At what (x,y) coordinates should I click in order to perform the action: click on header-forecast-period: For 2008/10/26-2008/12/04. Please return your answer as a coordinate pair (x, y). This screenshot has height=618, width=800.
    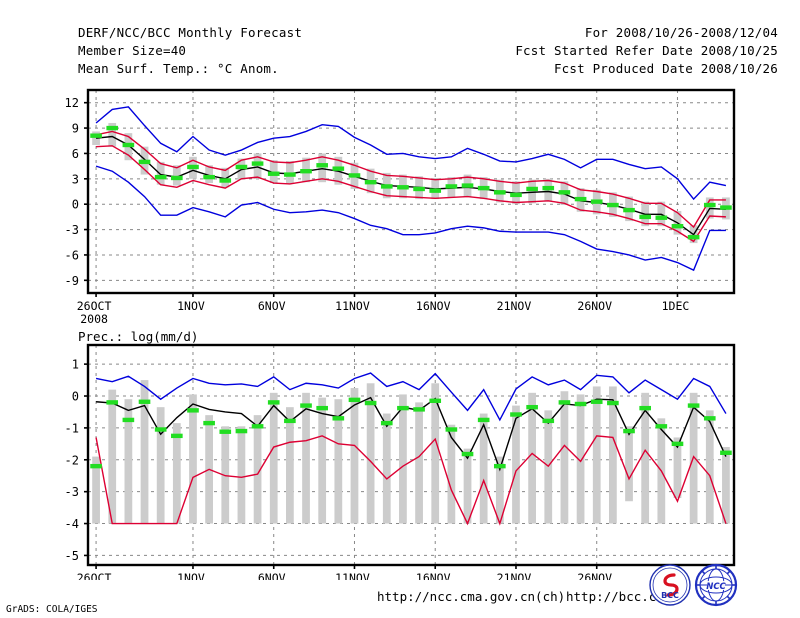
    Looking at the image, I should click on (681, 32).